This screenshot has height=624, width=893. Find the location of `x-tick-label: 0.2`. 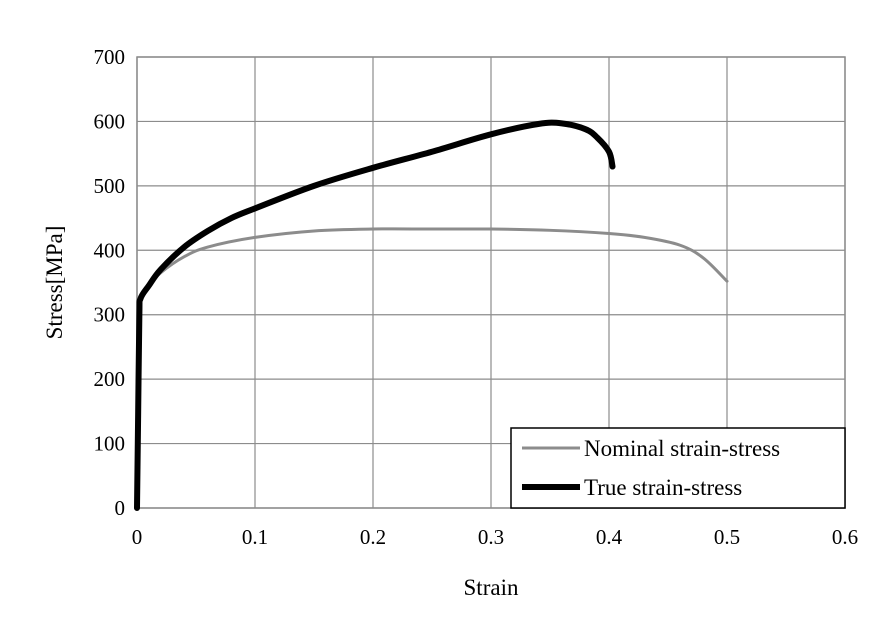

x-tick-label: 0.2 is located at coordinates (373, 537).